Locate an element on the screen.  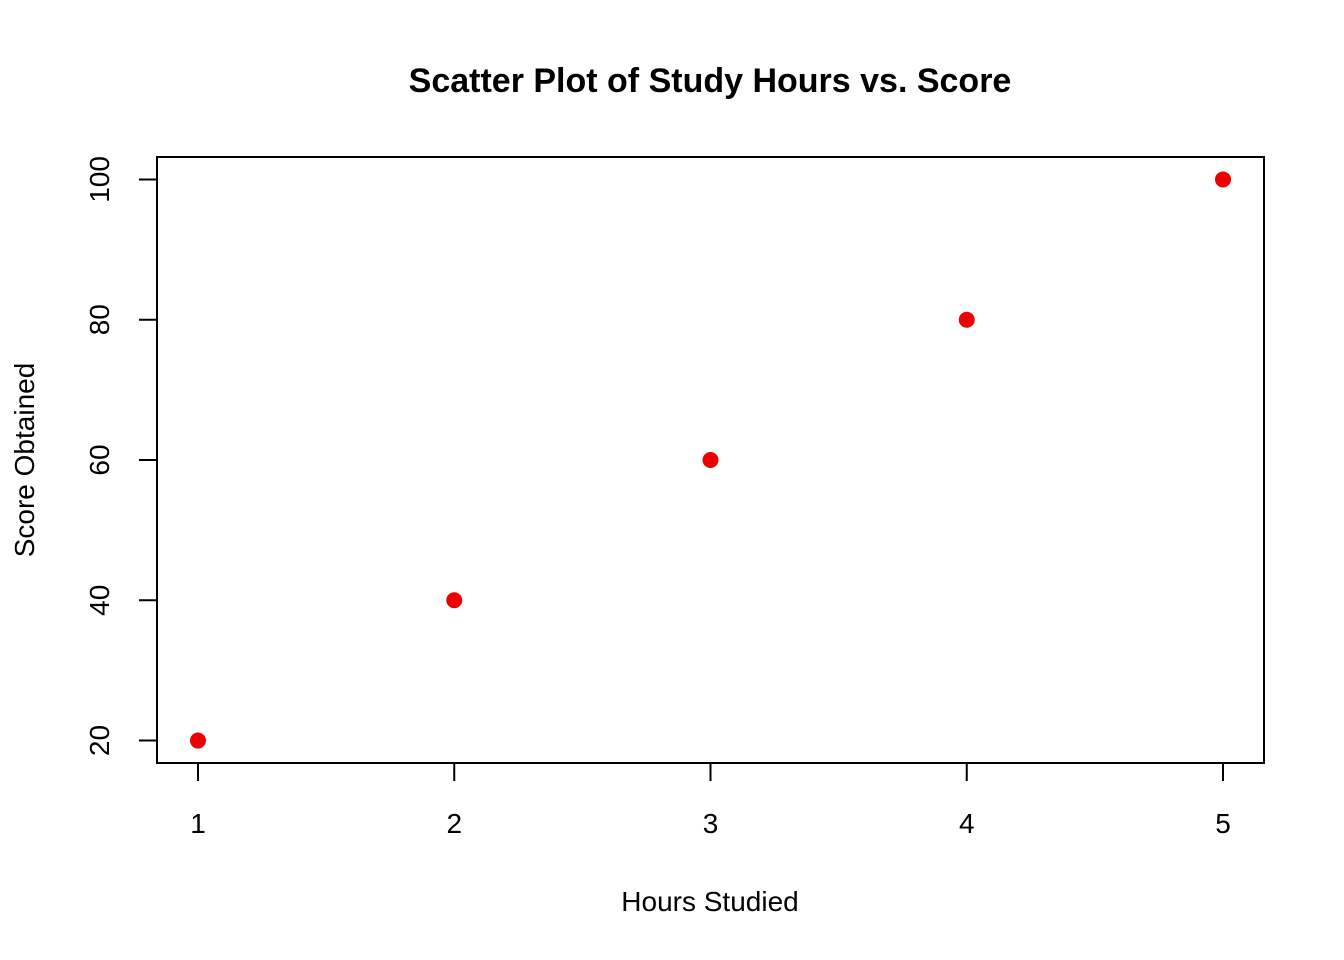
y-tick-label: 60 is located at coordinates (99, 459).